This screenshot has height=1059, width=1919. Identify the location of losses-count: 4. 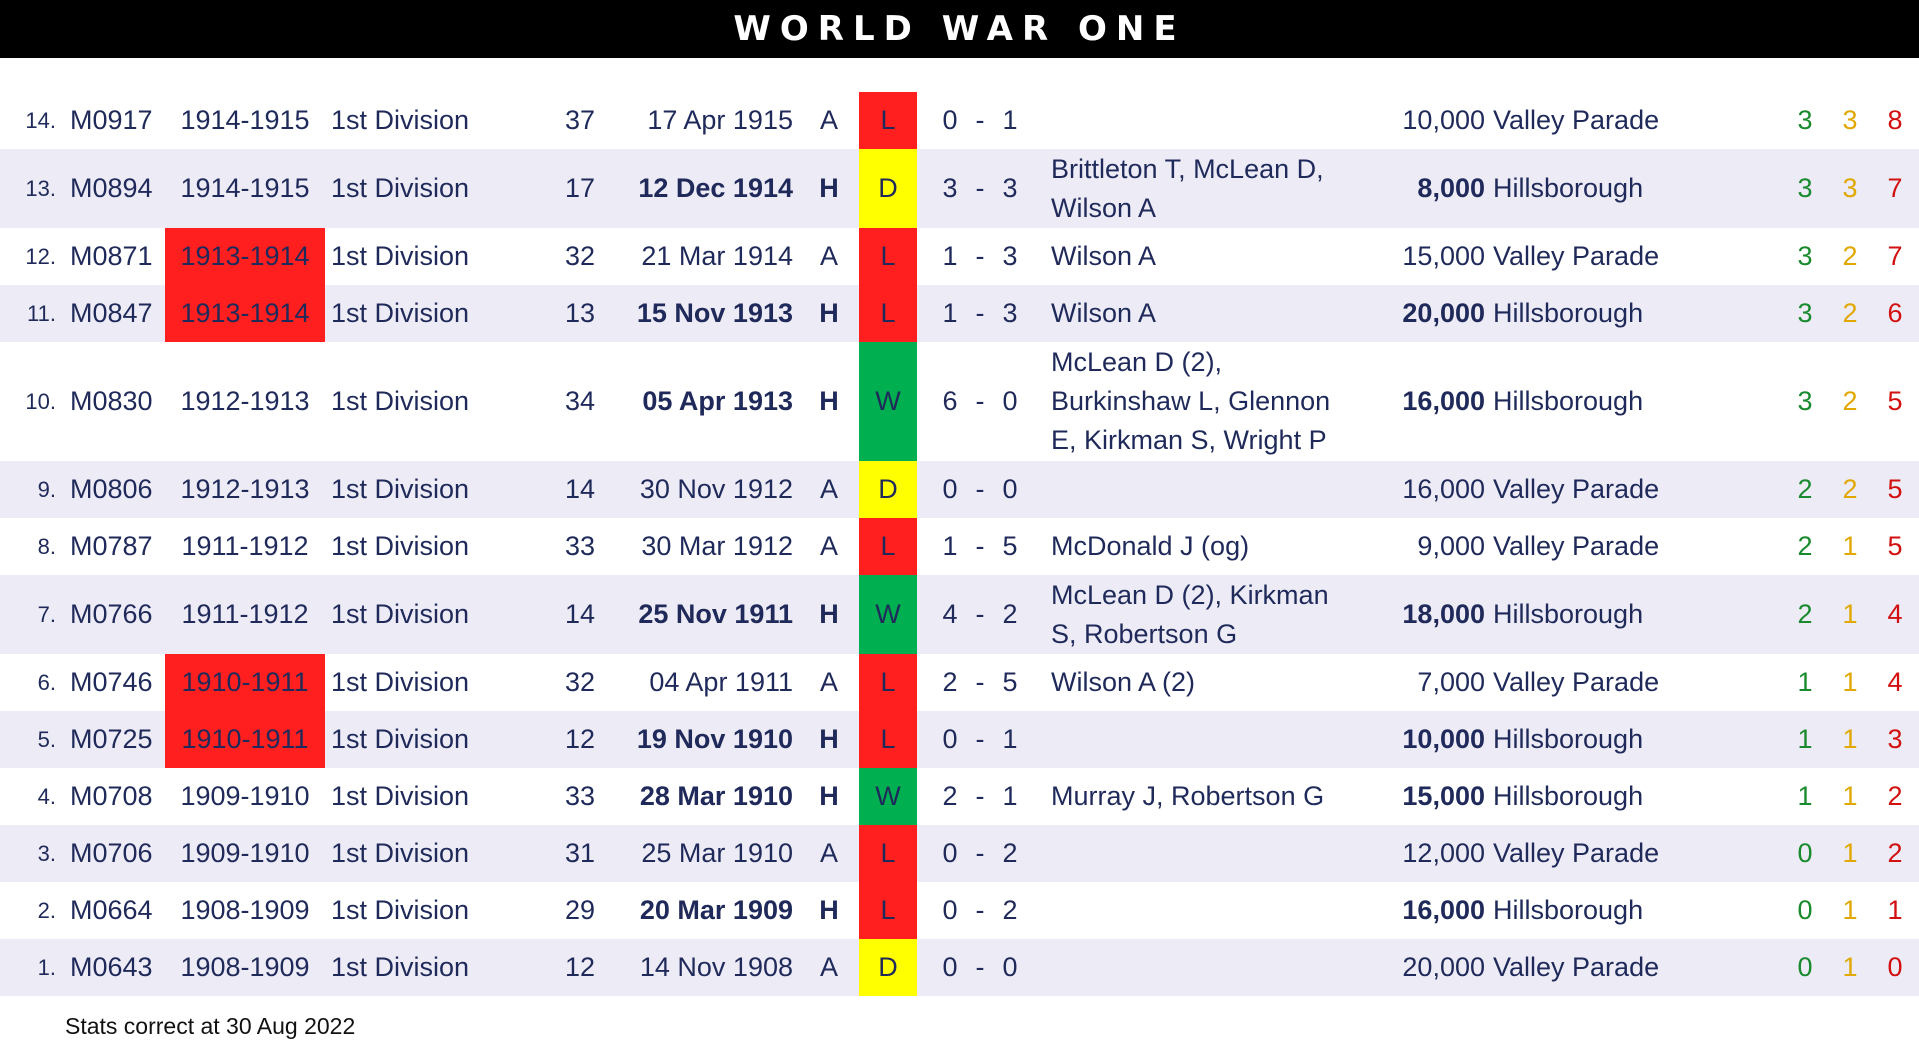
(1895, 682).